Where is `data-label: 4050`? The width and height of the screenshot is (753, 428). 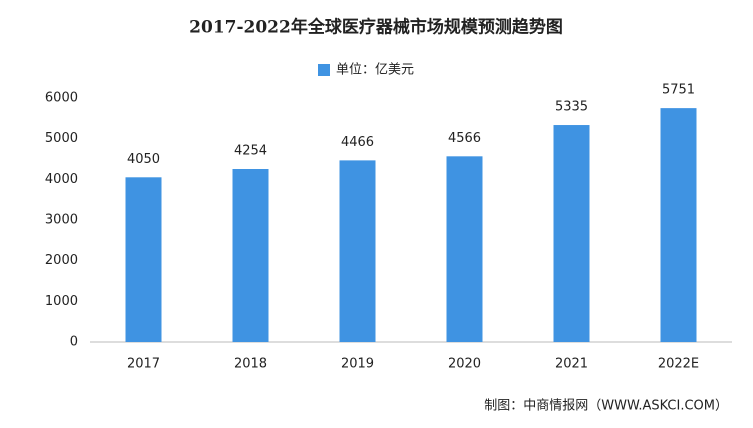
data-label: 4050 is located at coordinates (143, 159).